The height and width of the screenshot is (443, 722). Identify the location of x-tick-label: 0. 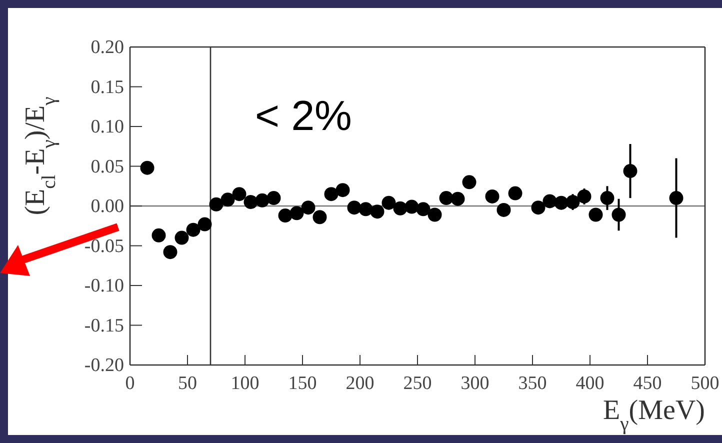
(130, 383).